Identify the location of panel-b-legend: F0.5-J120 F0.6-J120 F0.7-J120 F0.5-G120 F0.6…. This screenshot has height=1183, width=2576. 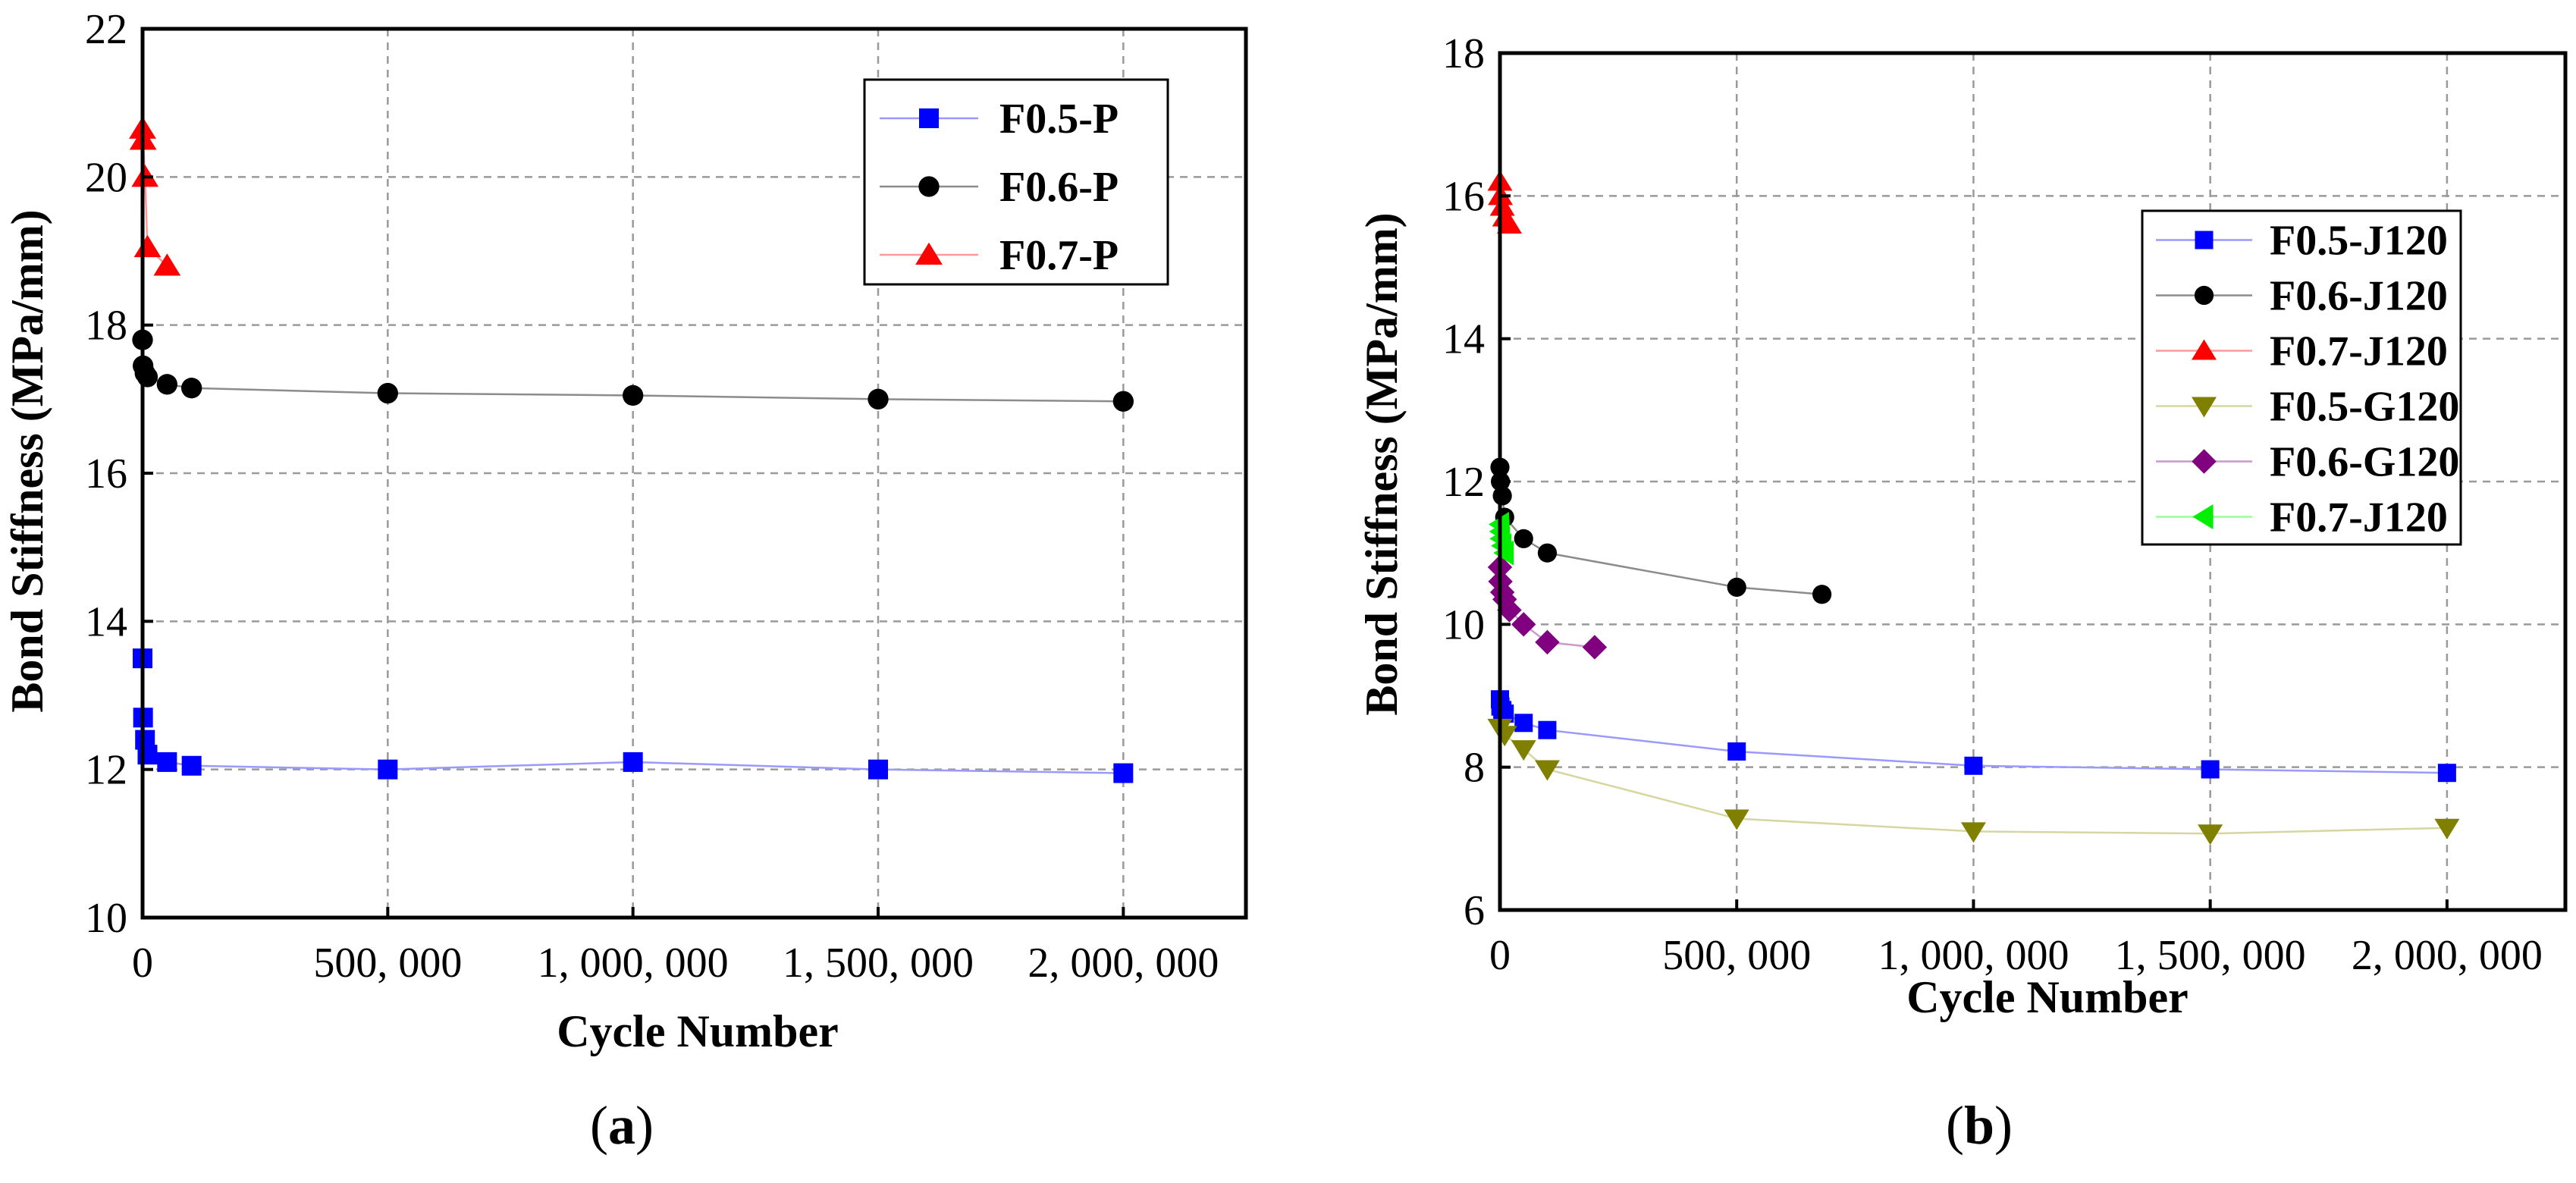
(2301, 377).